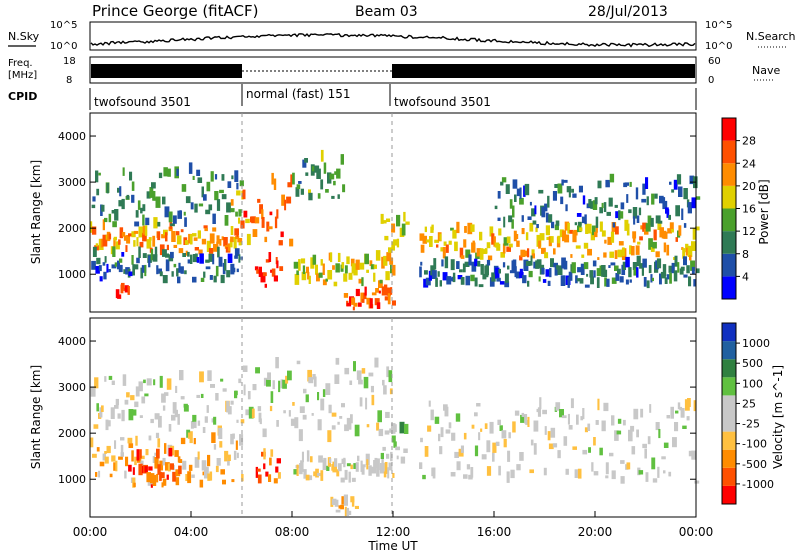 This screenshot has width=800, height=554. I want to click on colorbar-tick-label: 16, so click(749, 209).